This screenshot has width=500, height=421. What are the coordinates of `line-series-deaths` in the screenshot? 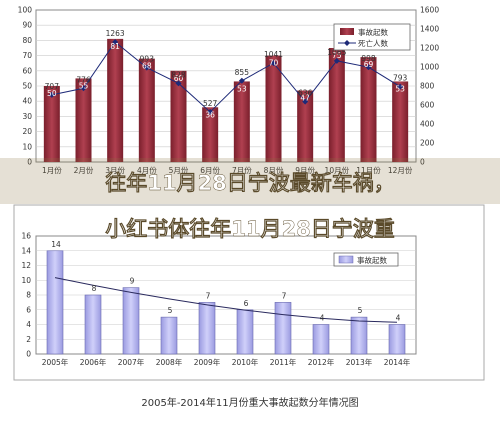 It's located at (226, 77).